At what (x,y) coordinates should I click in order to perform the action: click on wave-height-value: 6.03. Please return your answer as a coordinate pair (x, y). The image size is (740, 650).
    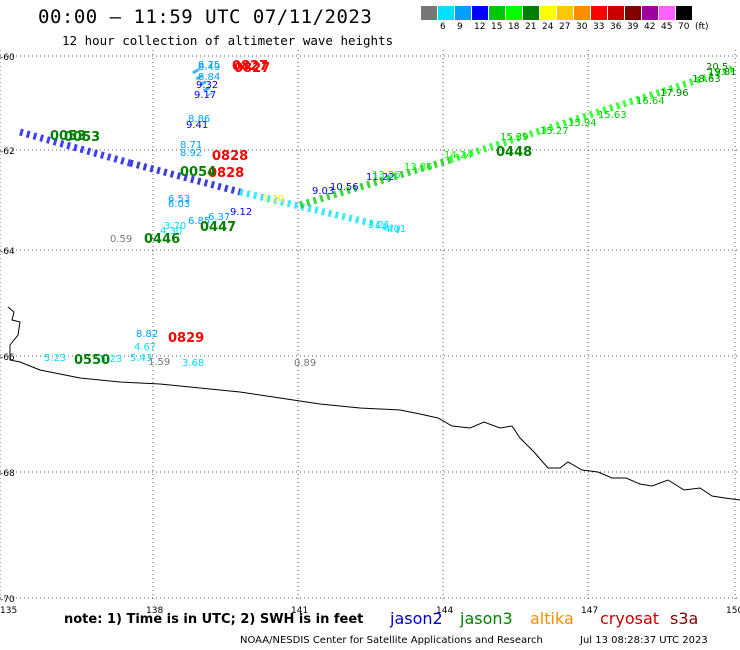
    Looking at the image, I should click on (179, 204).